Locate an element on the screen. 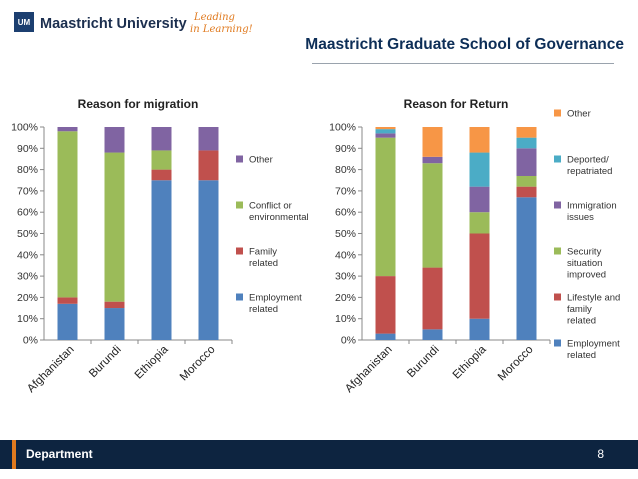 This screenshot has height=479, width=638. tagline-line-1: Leading is located at coordinates (214, 17).